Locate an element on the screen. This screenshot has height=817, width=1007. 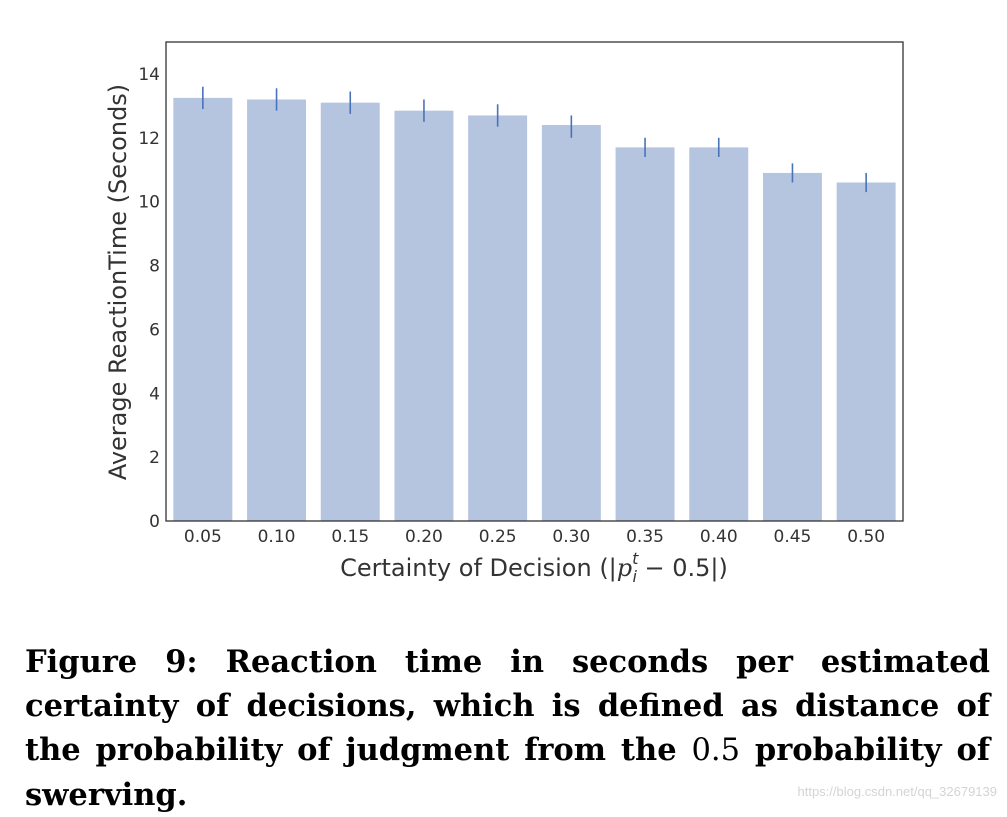
x-tick-label: 0.05 is located at coordinates (203, 537).